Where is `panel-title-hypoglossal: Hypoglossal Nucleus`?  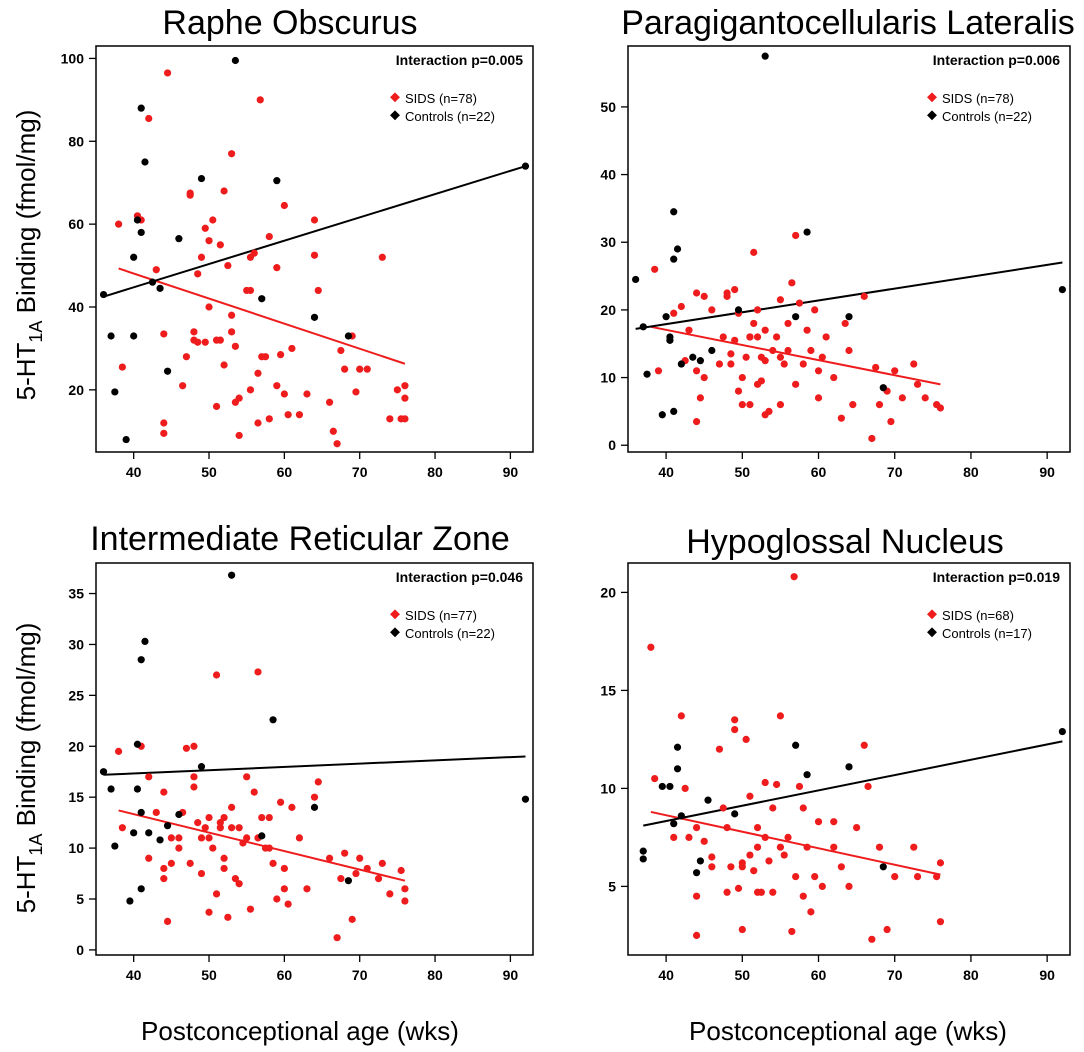 panel-title-hypoglossal: Hypoglossal Nucleus is located at coordinates (845, 542).